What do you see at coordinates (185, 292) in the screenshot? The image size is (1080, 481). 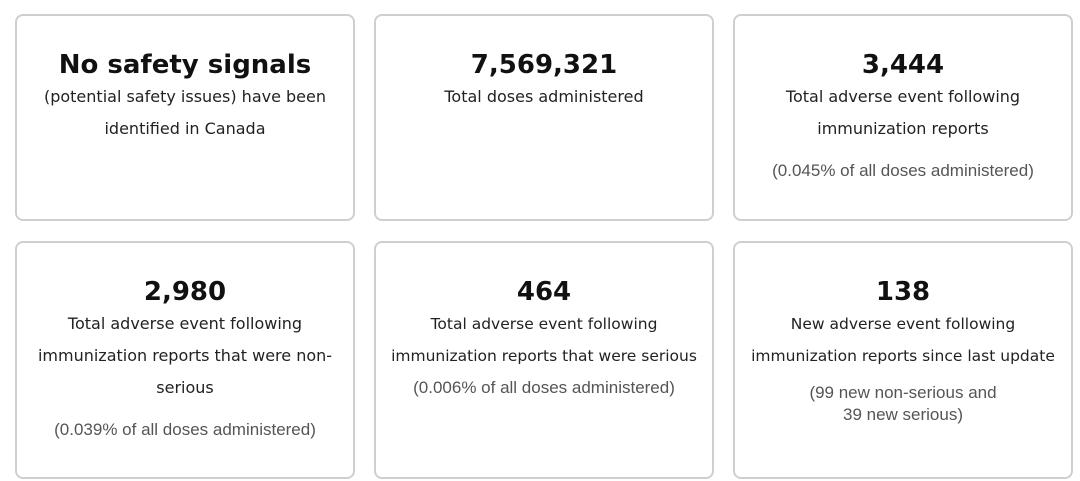 I see `card-headline: 2,980` at bounding box center [185, 292].